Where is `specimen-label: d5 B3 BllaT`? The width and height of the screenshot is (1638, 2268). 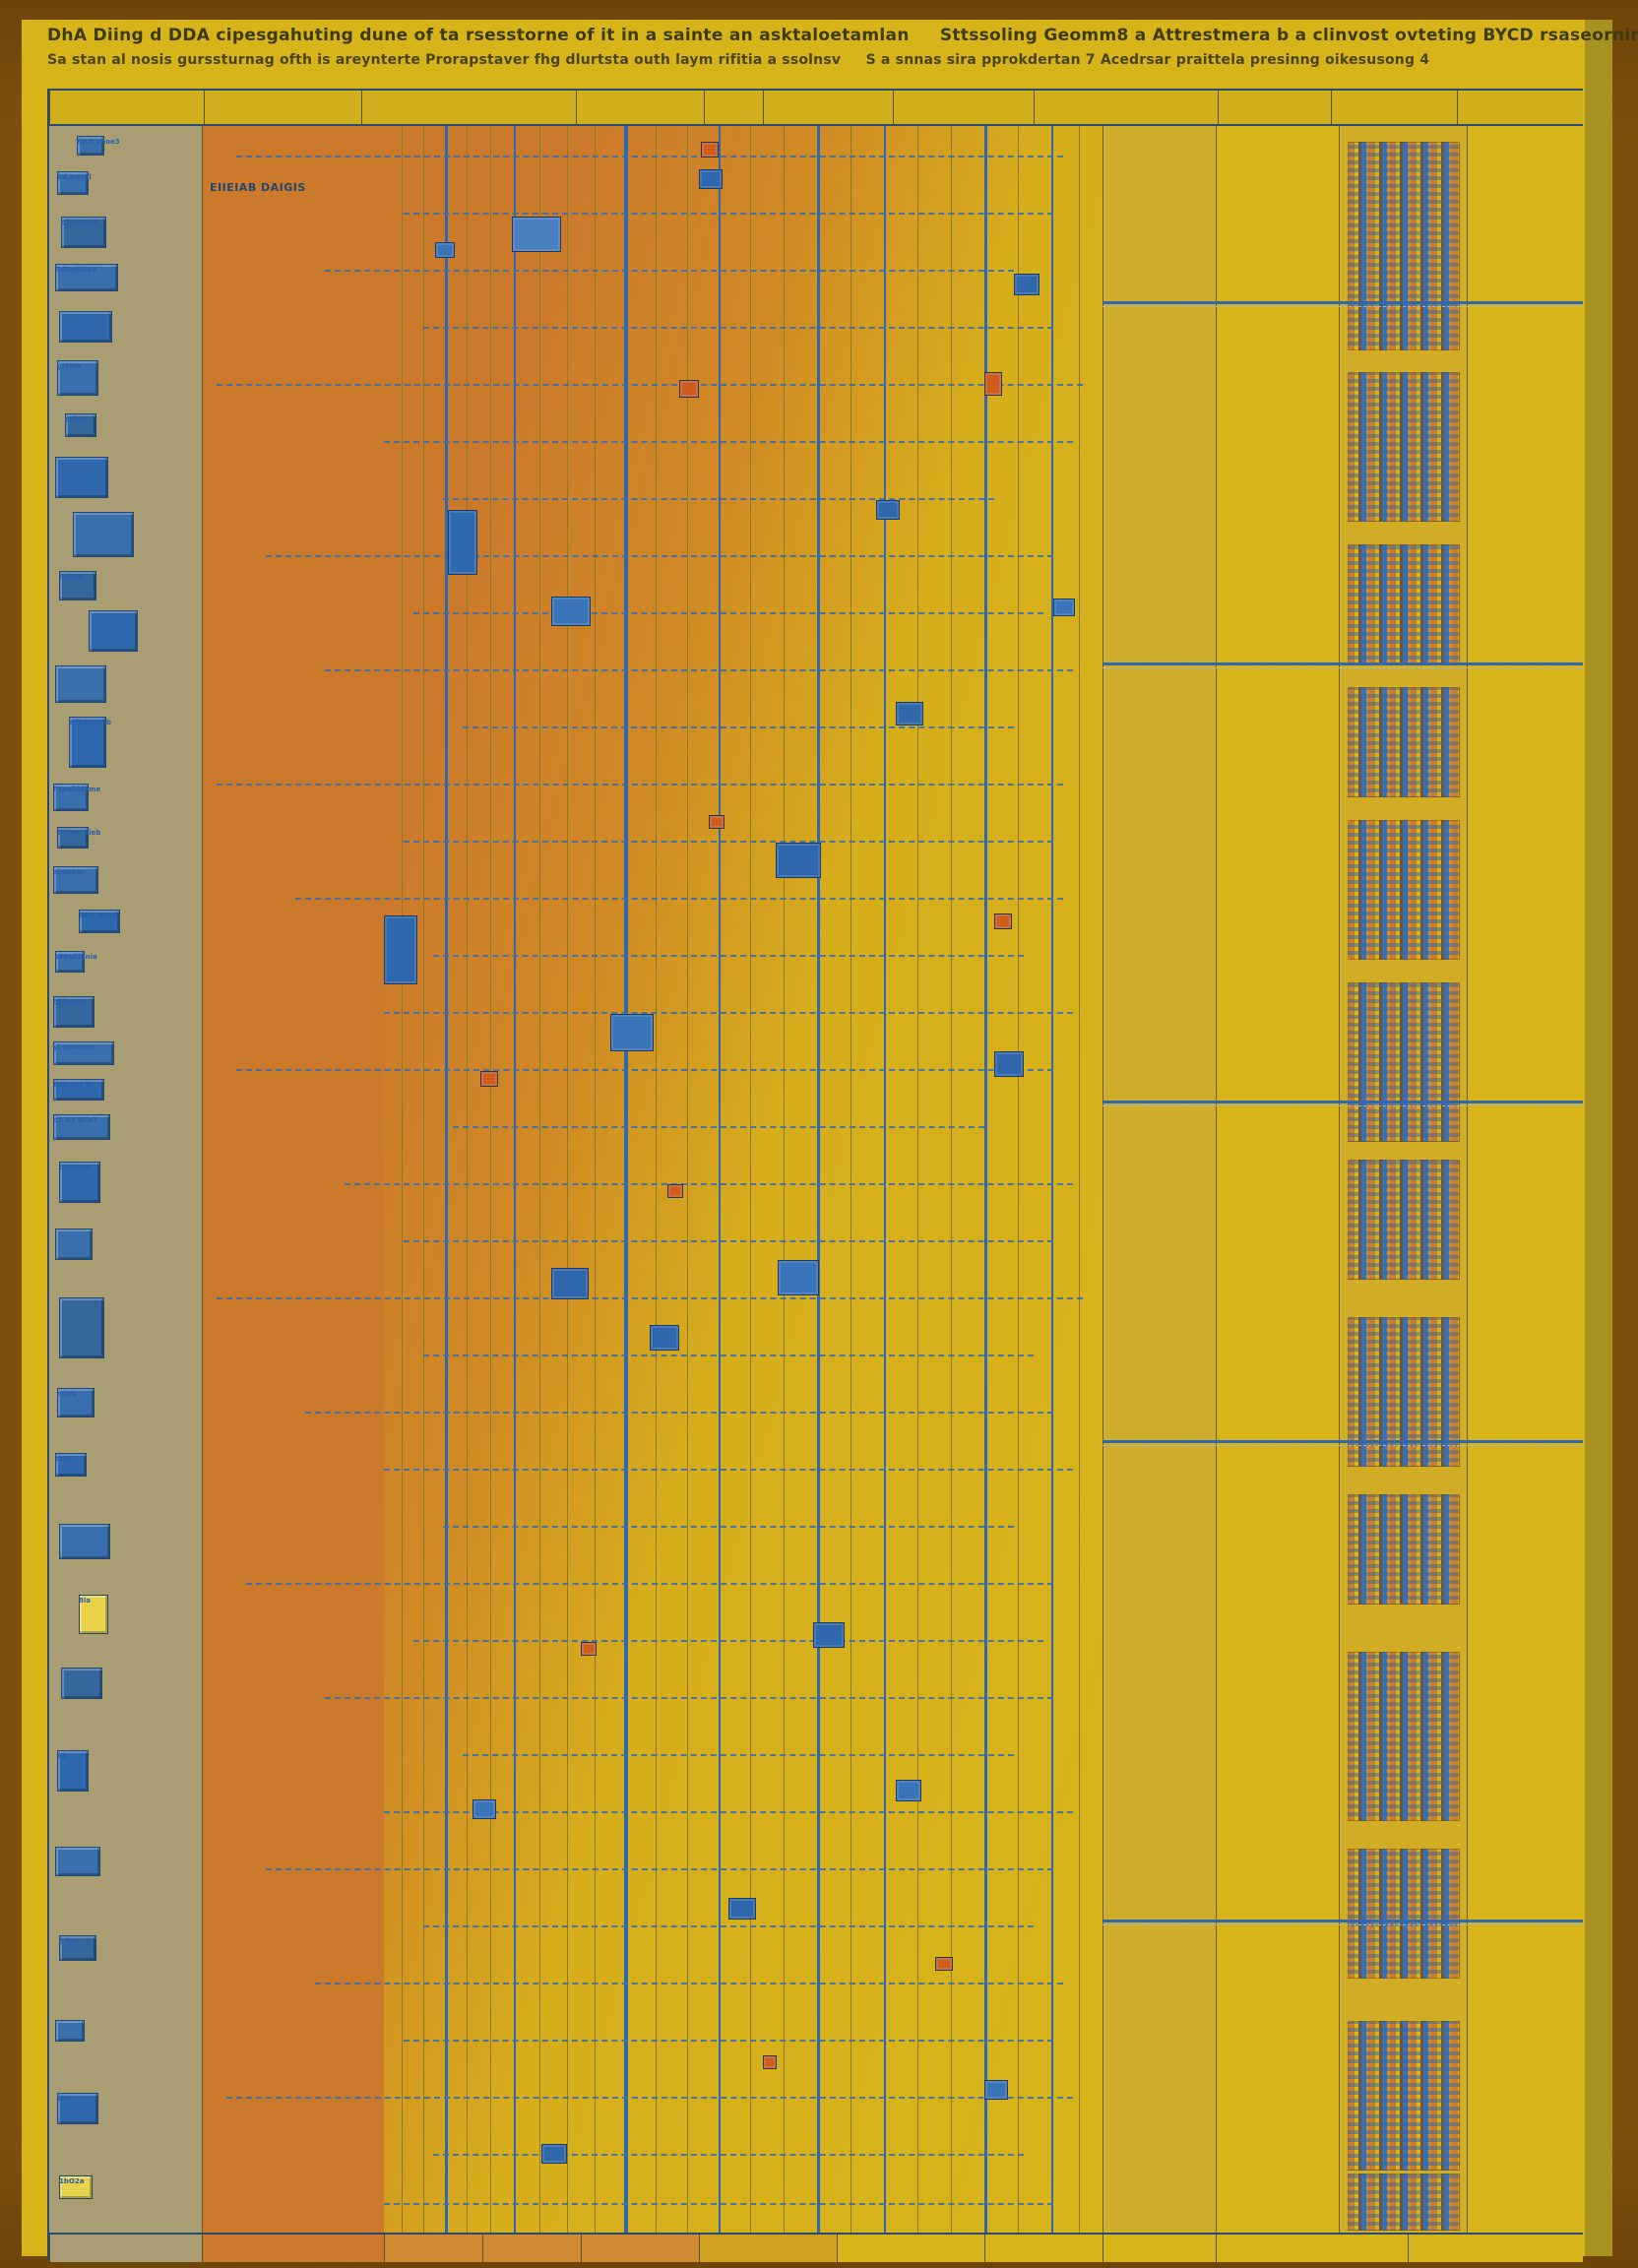
specimen-label: d5 B3 BllaT is located at coordinates (75, 1120).